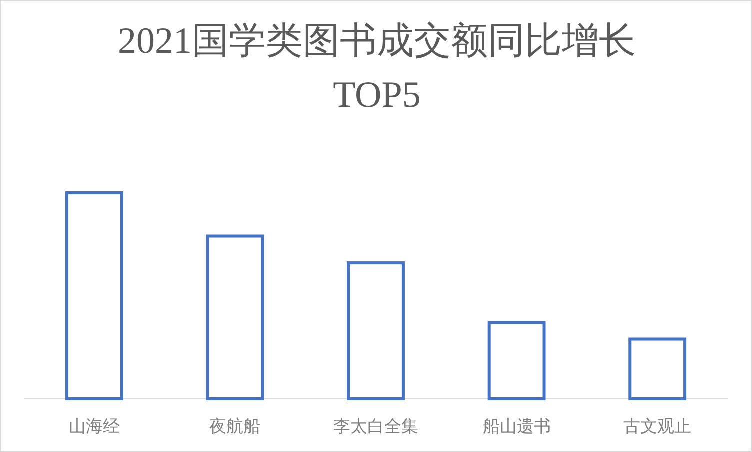 The height and width of the screenshot is (452, 752). Describe the element at coordinates (235, 426) in the screenshot. I see `x-tick-label: 夜航船` at that location.